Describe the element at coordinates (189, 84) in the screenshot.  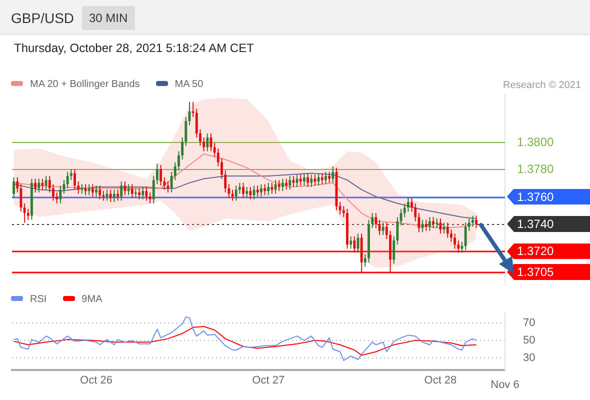
I see `legend-label: MA 50` at that location.